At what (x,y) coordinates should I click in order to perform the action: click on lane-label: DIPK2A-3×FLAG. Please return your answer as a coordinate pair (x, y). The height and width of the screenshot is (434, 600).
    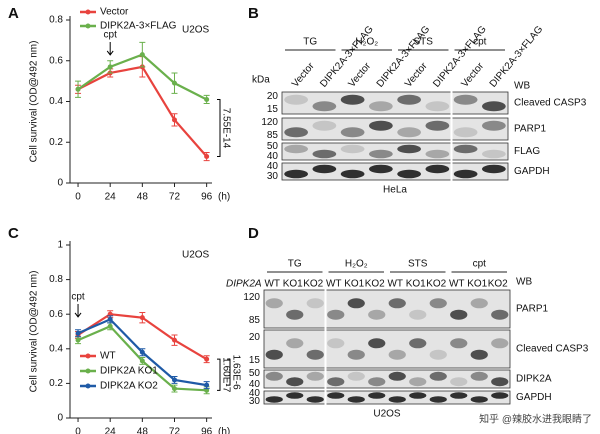
    Looking at the image, I should click on (460, 57).